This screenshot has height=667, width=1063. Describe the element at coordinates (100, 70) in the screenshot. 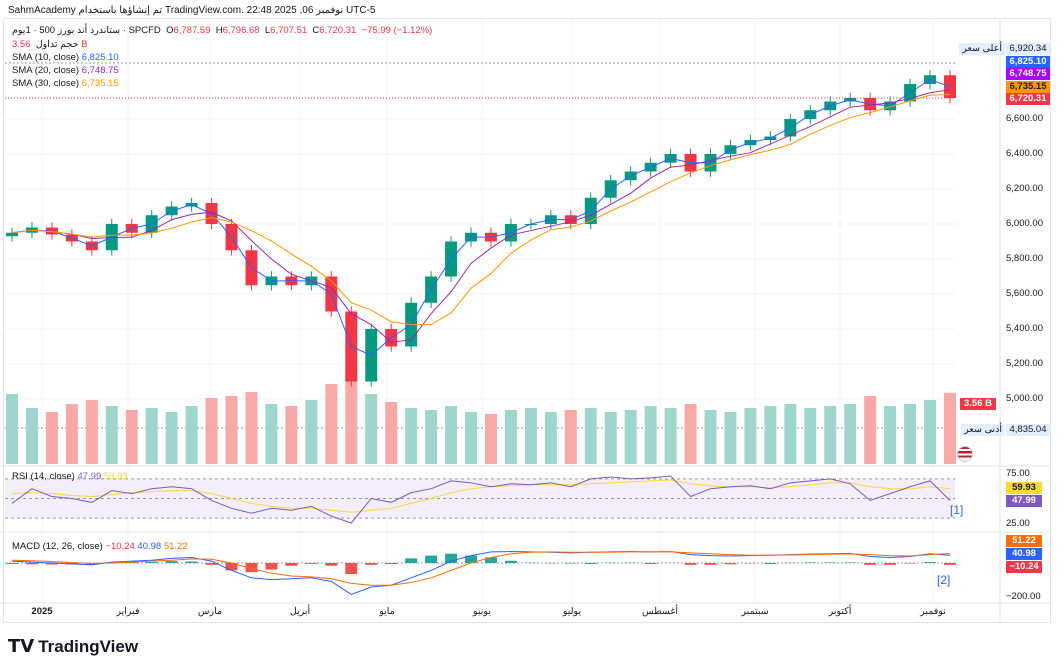

I see `sma20-value: 6,748.75` at that location.